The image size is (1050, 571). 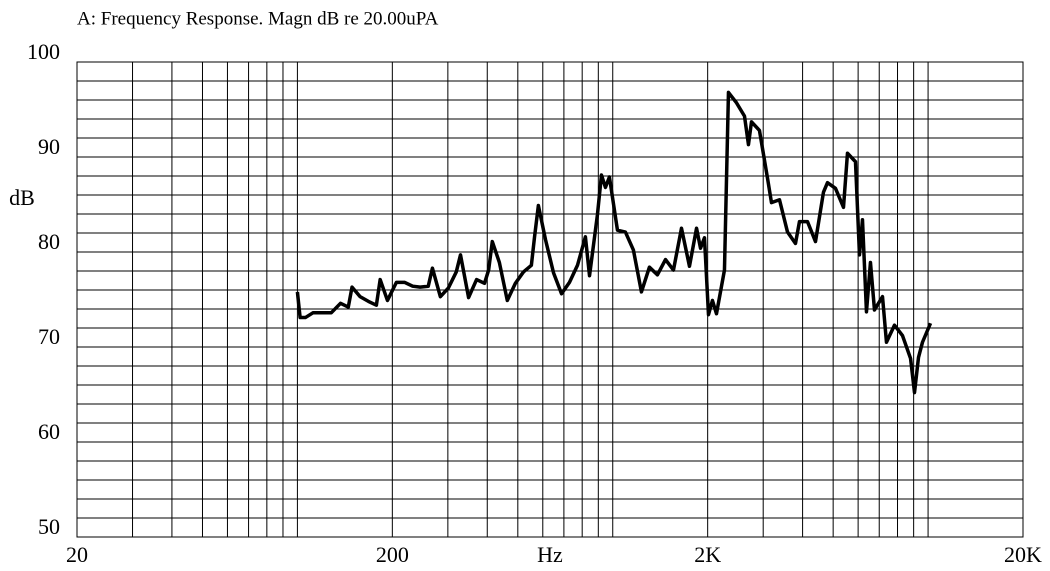 What do you see at coordinates (49, 526) in the screenshot?
I see `y-tick-label: 50` at bounding box center [49, 526].